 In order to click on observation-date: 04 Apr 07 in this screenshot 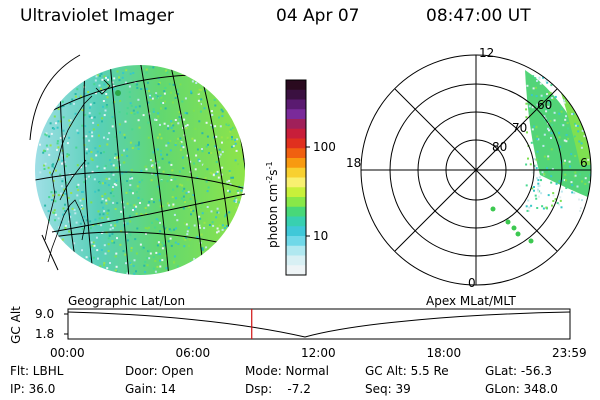, I will do `click(318, 16)`.